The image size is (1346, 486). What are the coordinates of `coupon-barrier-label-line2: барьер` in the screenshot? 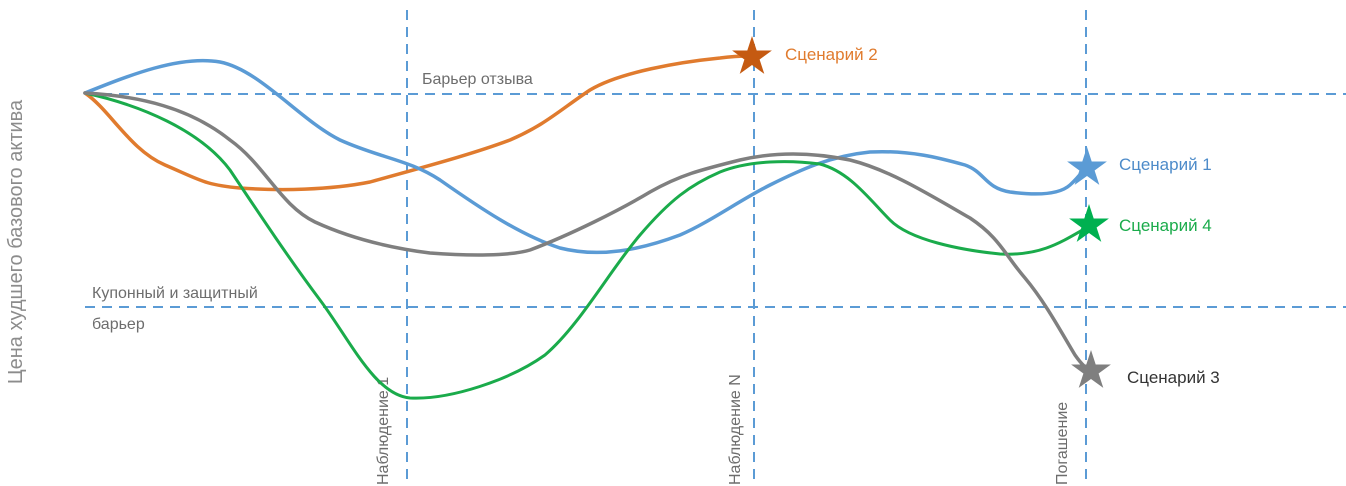 It's located at (118, 324).